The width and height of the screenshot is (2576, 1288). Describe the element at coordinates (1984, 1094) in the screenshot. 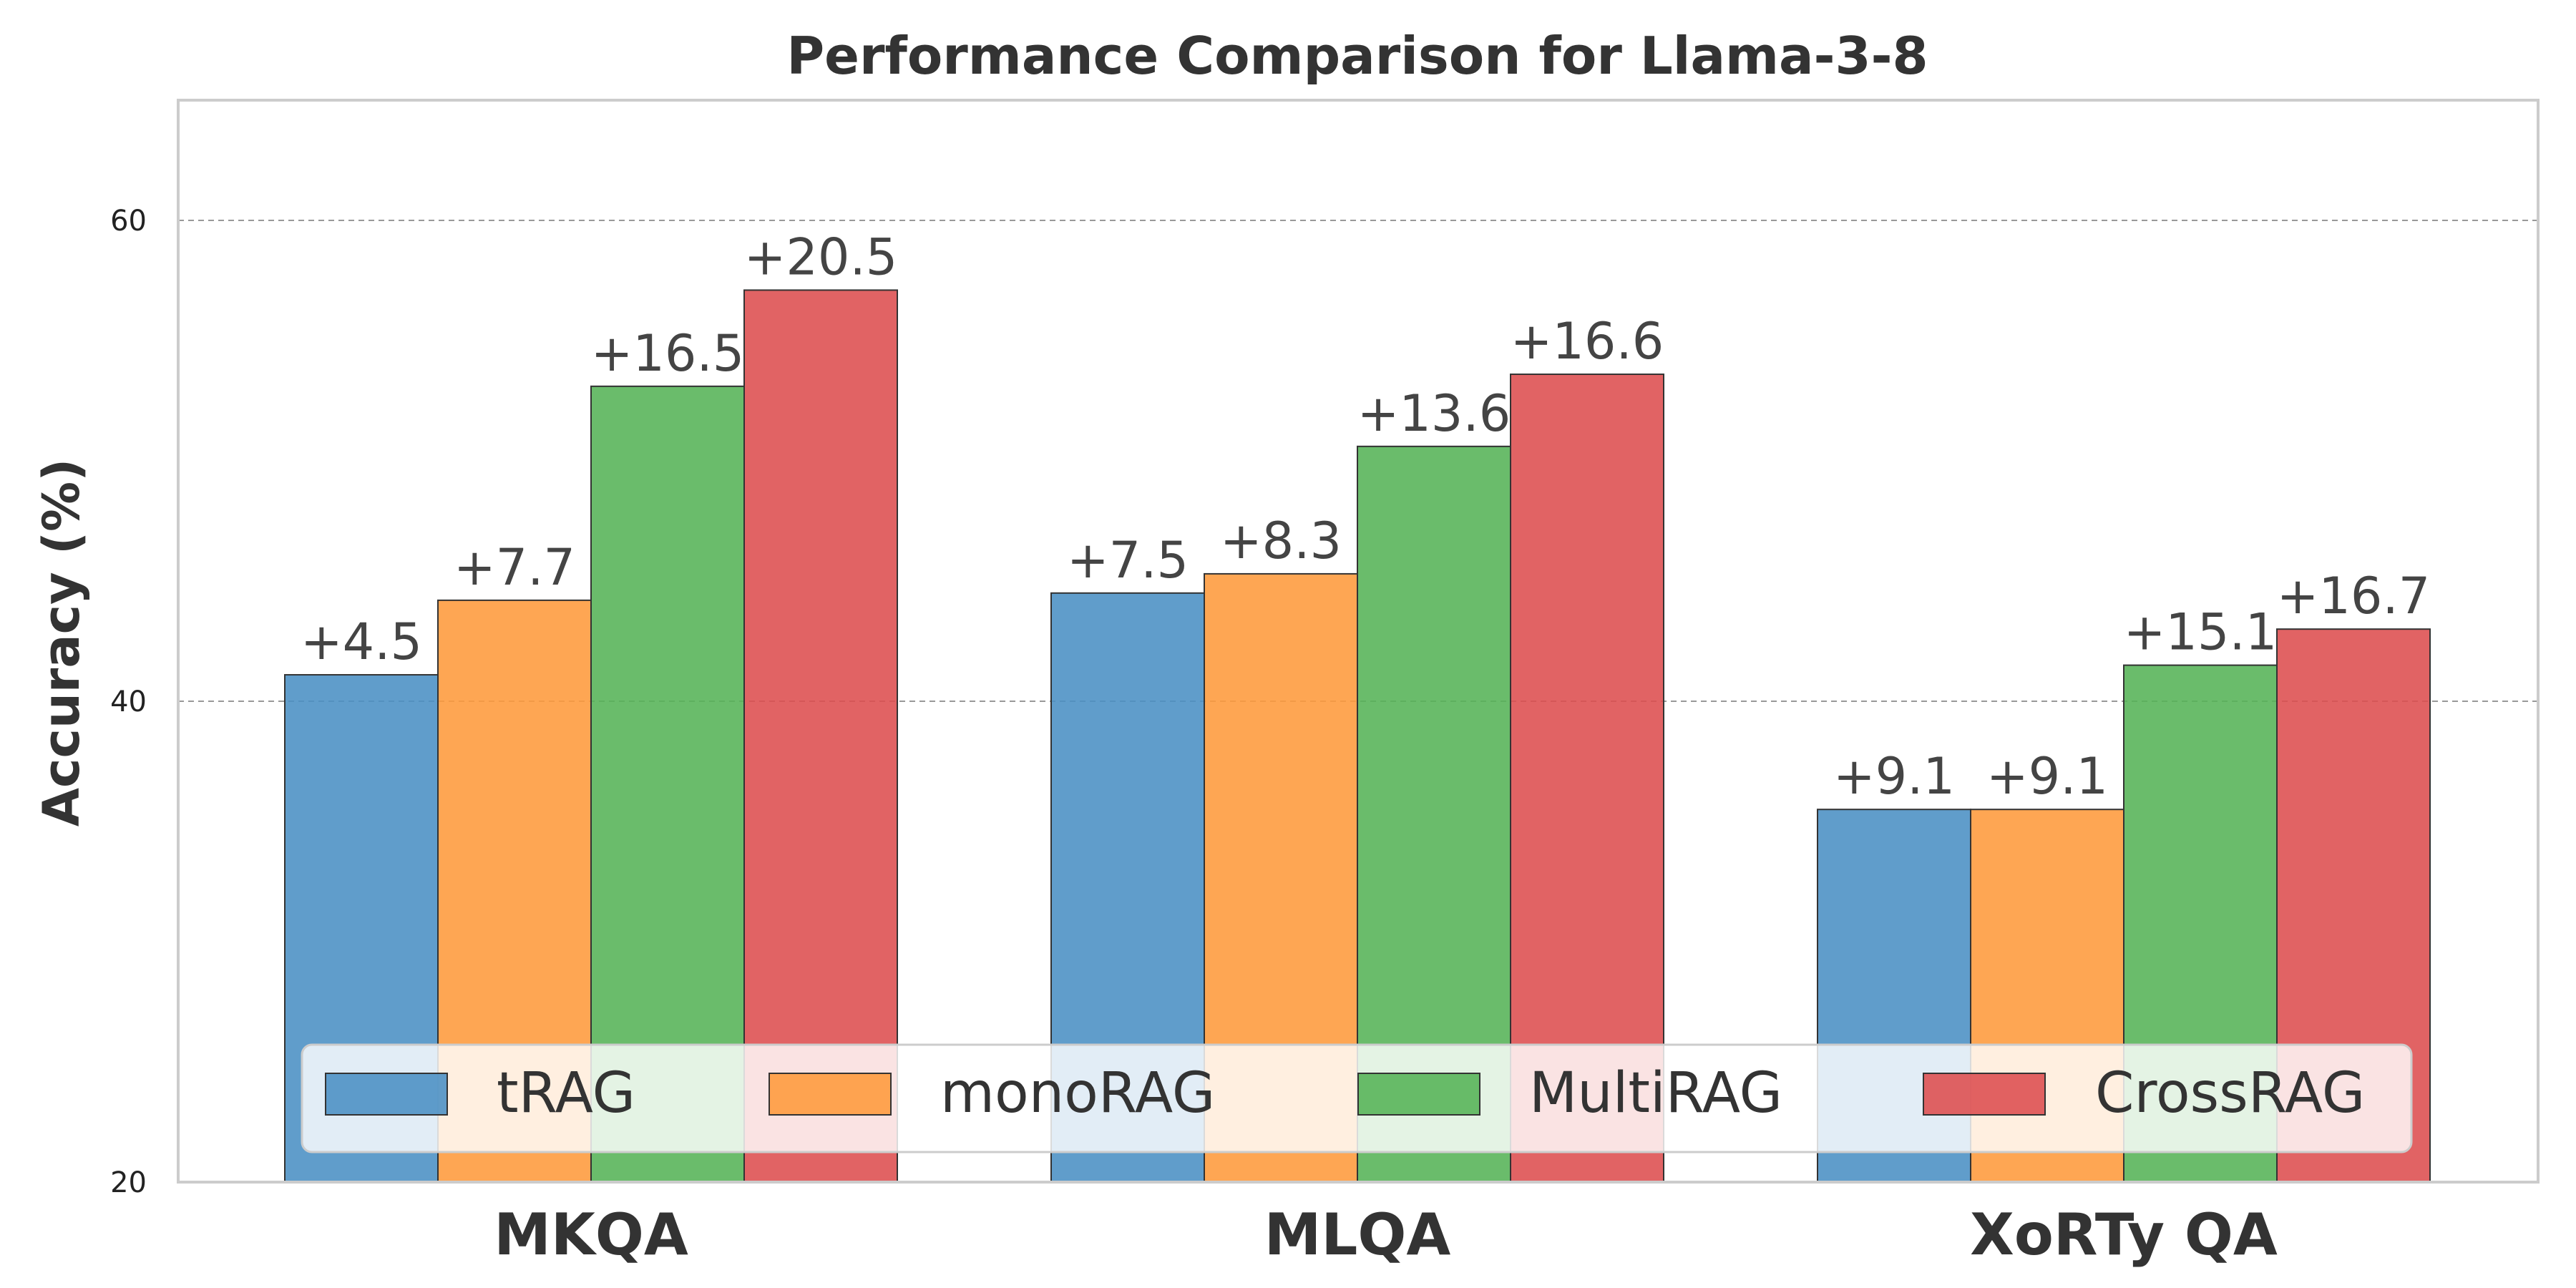

I see `legend-swatch-CrossRAG` at that location.